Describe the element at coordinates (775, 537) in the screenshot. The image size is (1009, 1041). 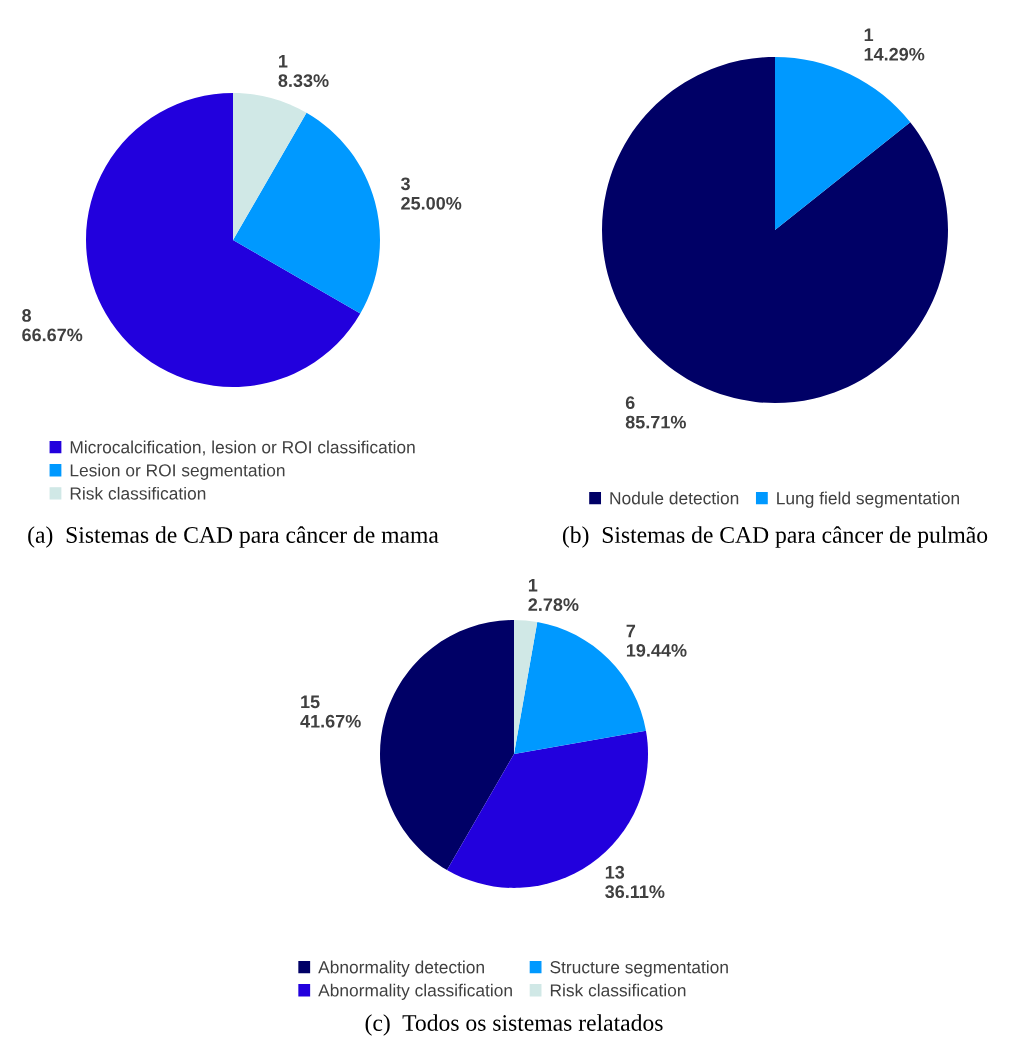
I see `text: (b) Sistemas de CAD para câncer de pulmão` at that location.